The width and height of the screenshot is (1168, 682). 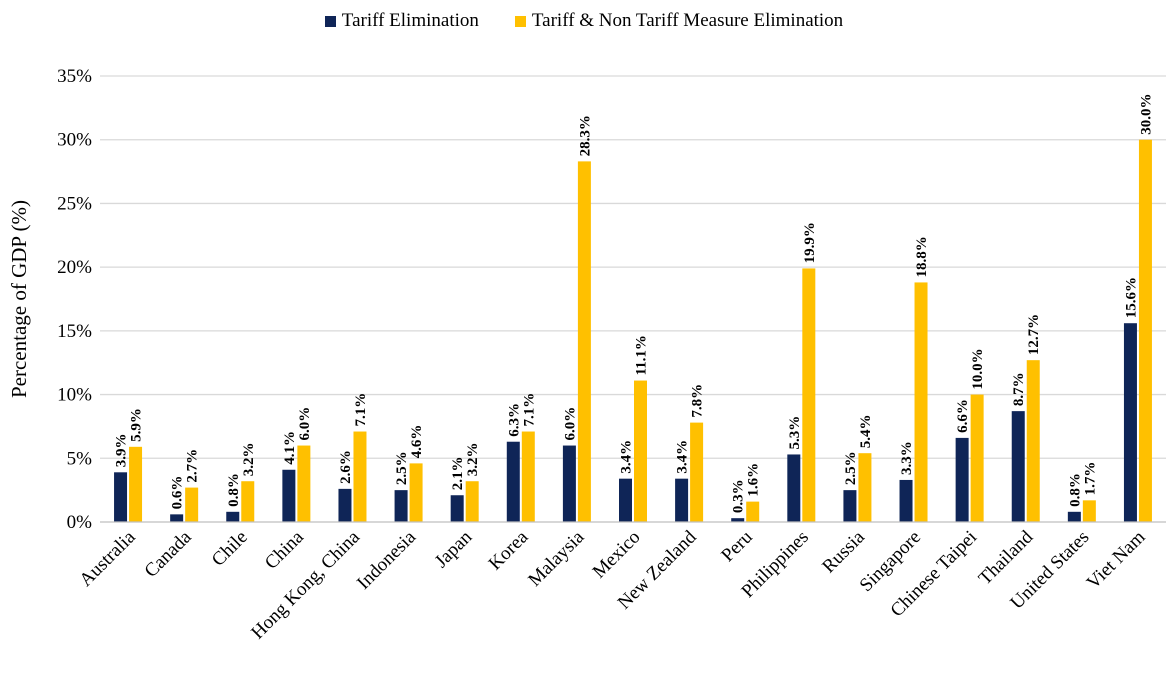 What do you see at coordinates (810, 242) in the screenshot?
I see `data-label: 19.9%` at bounding box center [810, 242].